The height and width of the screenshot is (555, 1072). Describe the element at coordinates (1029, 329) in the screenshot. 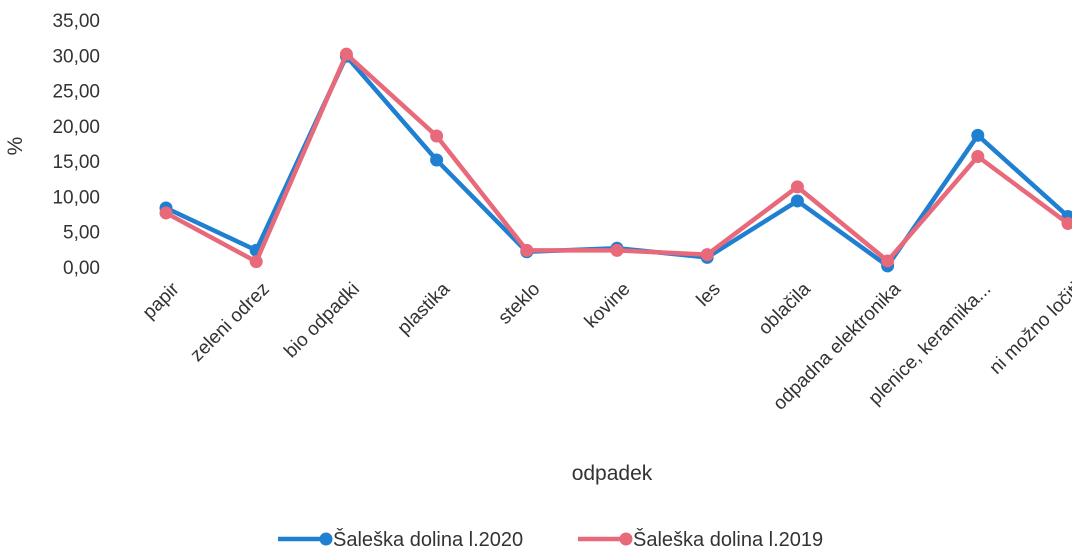

I see `x-category-label: ni možno ločiti` at that location.